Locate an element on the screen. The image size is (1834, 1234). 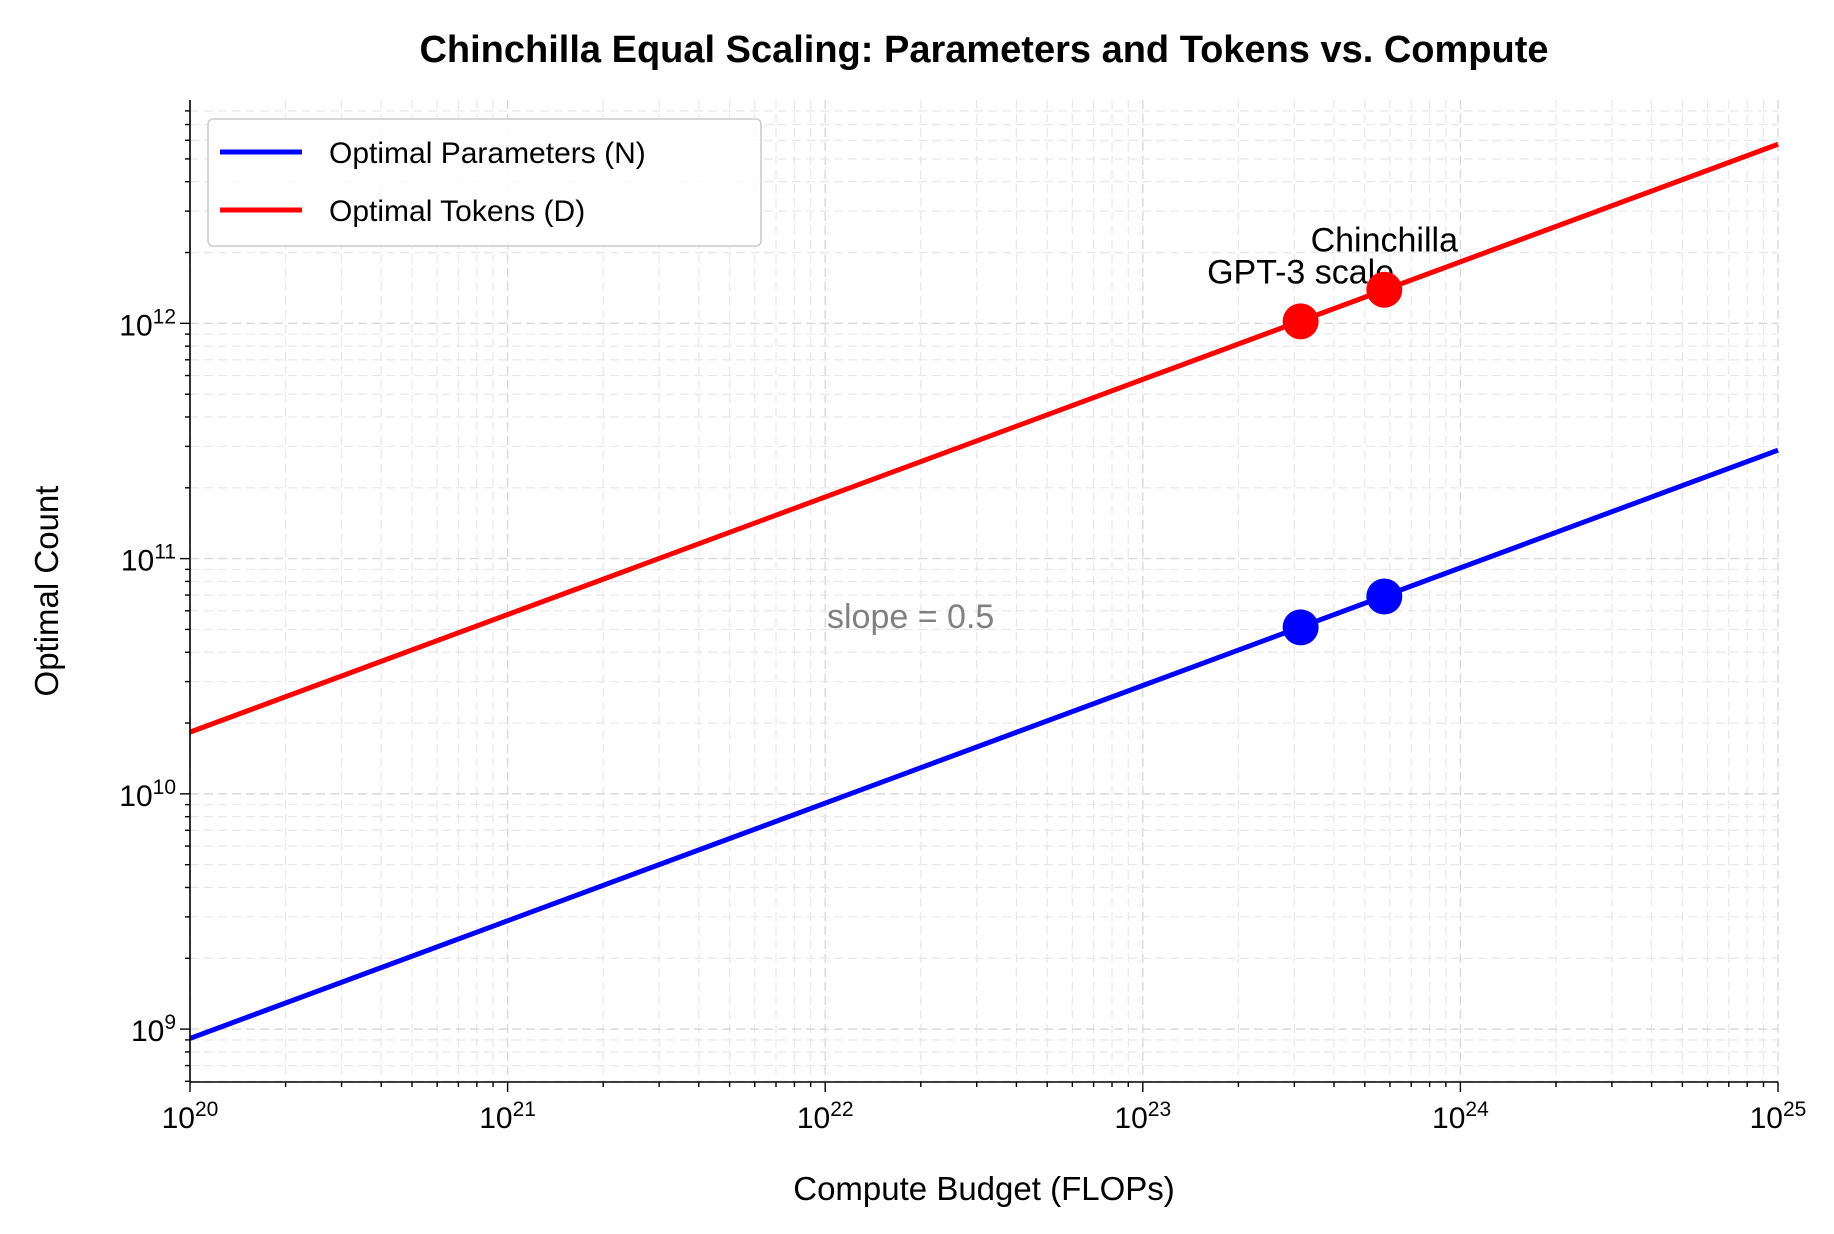
x-tick-label: 1024 is located at coordinates (1460, 1116).